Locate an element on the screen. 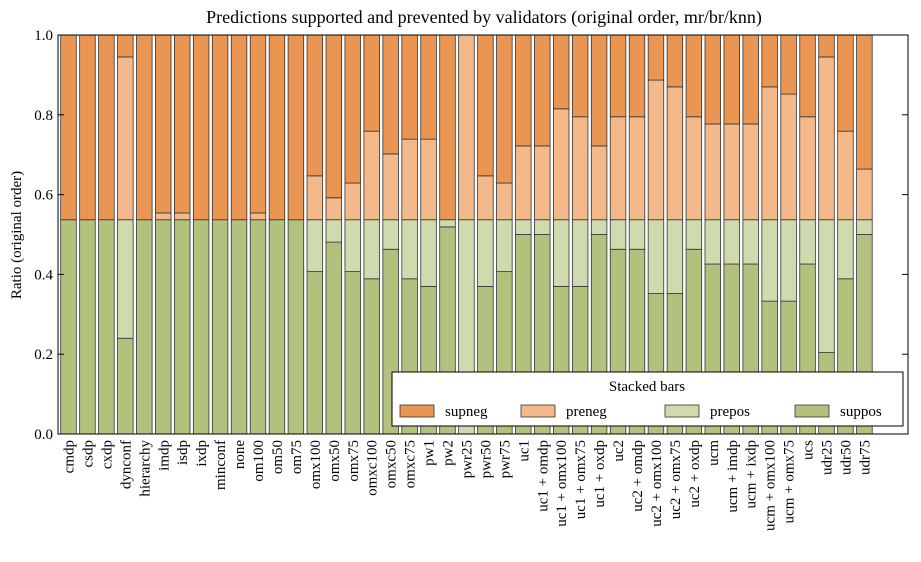 This screenshot has height=562, width=921. y-tick-label: 0.6 is located at coordinates (43, 196).